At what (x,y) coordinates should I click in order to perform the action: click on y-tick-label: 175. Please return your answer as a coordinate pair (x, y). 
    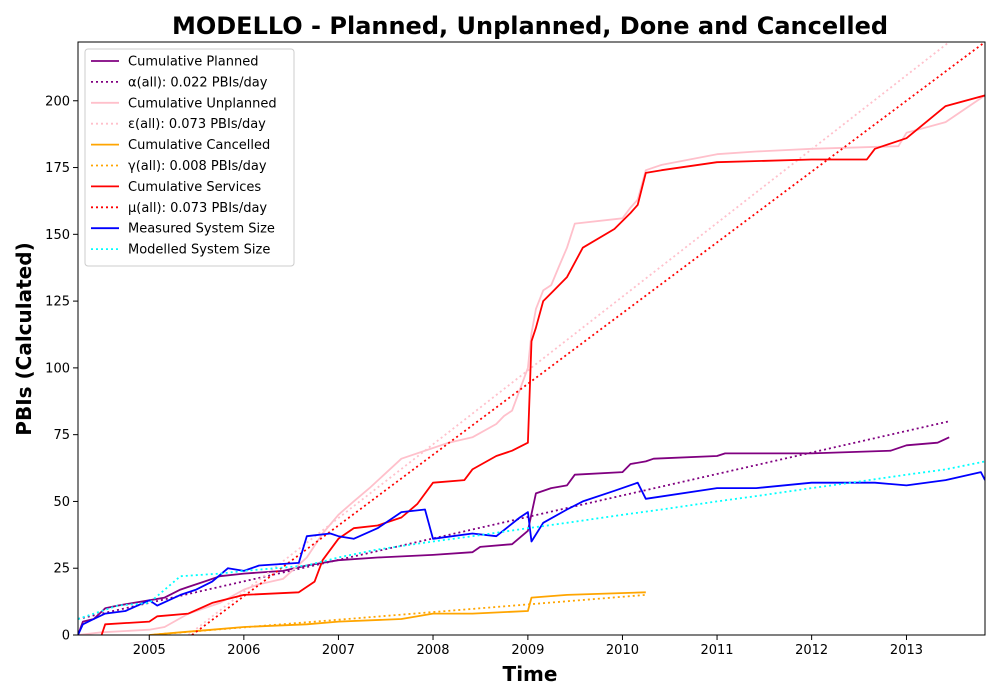
    Looking at the image, I should click on (57, 168).